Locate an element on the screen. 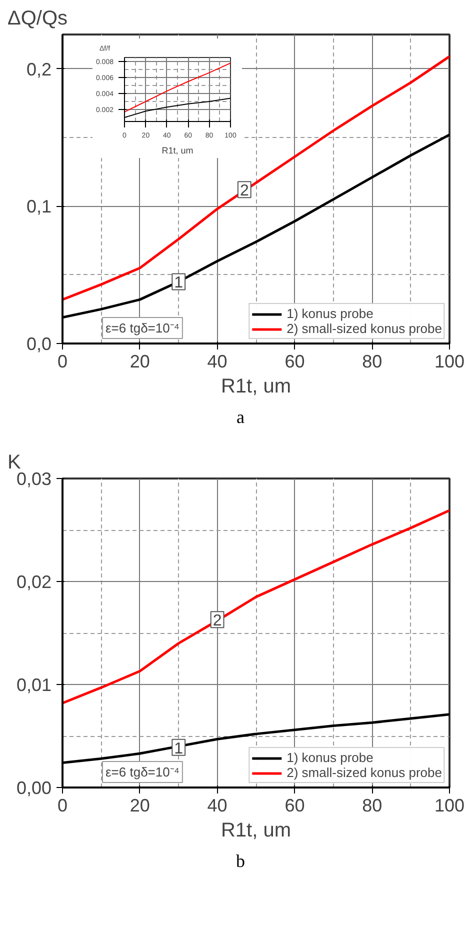 This screenshot has width=471, height=932. y-tick-label: 0,00 is located at coordinates (34, 788).